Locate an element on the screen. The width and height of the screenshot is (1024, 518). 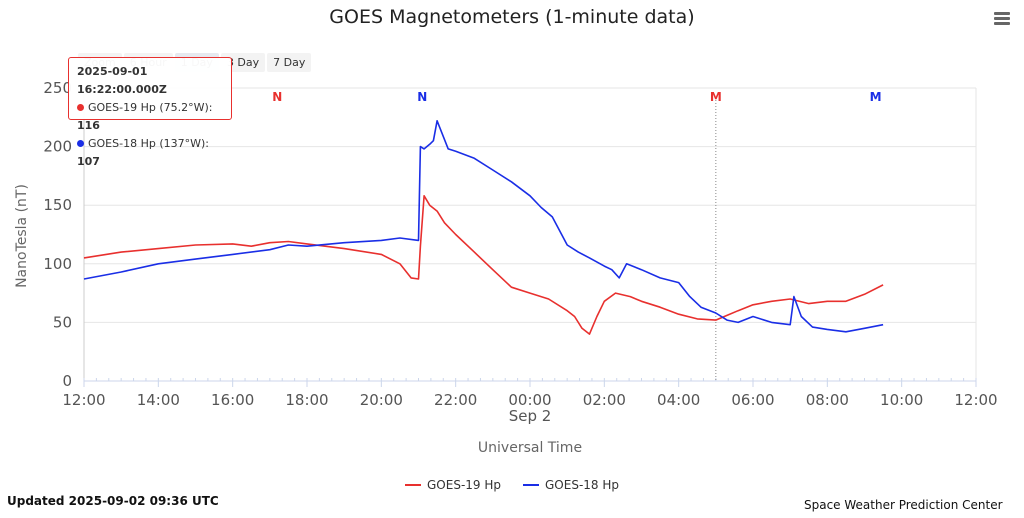
updated-timestamp: Updated 2025-09-02 09:36 UTC is located at coordinates (113, 501).